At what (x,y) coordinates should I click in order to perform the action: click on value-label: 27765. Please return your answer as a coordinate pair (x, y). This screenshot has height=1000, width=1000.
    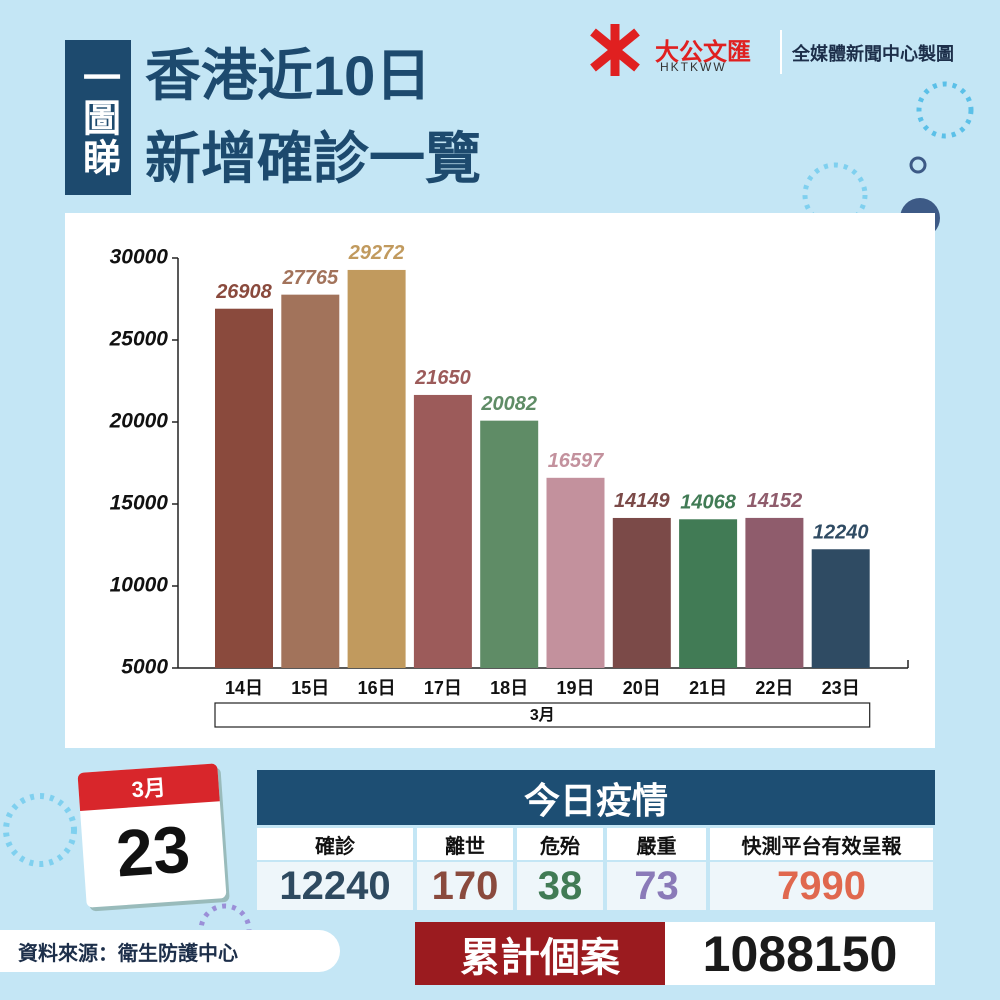
    Looking at the image, I should click on (309, 278).